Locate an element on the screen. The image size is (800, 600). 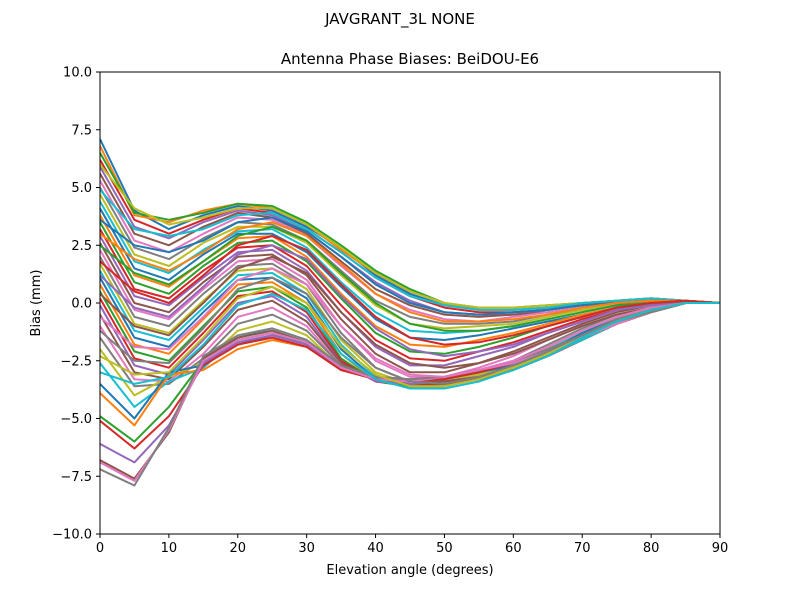
y-tick-label: −7.5 is located at coordinates (76, 477).